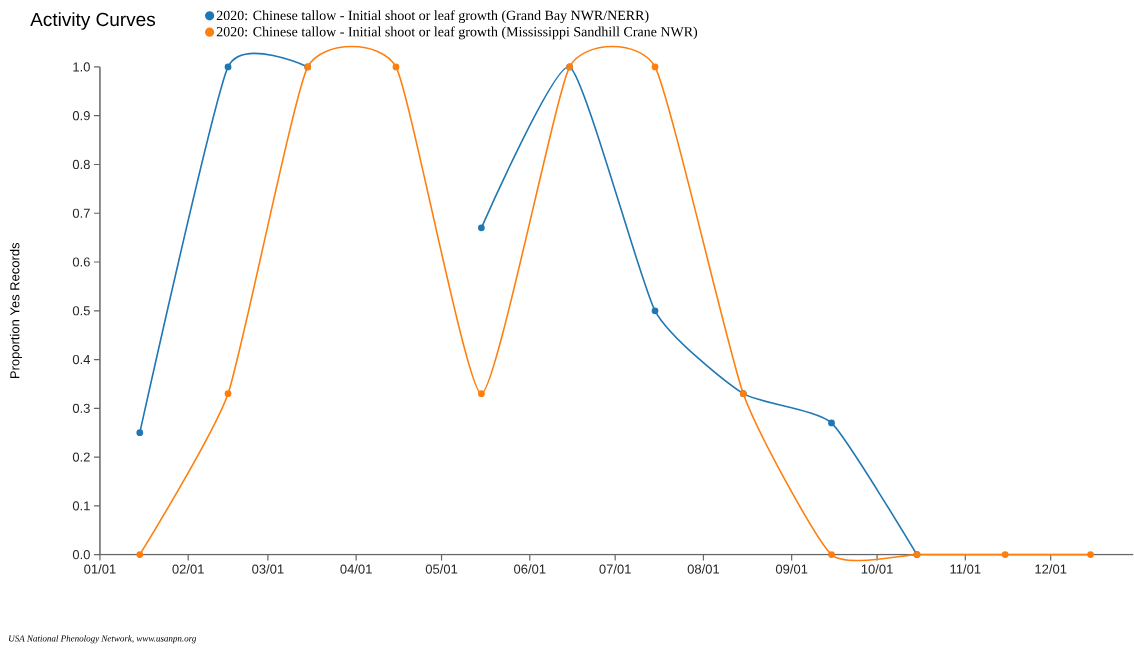 The width and height of the screenshot is (1134, 652). What do you see at coordinates (791, 569) in the screenshot?
I see `x-tick-label: 09/01` at bounding box center [791, 569].